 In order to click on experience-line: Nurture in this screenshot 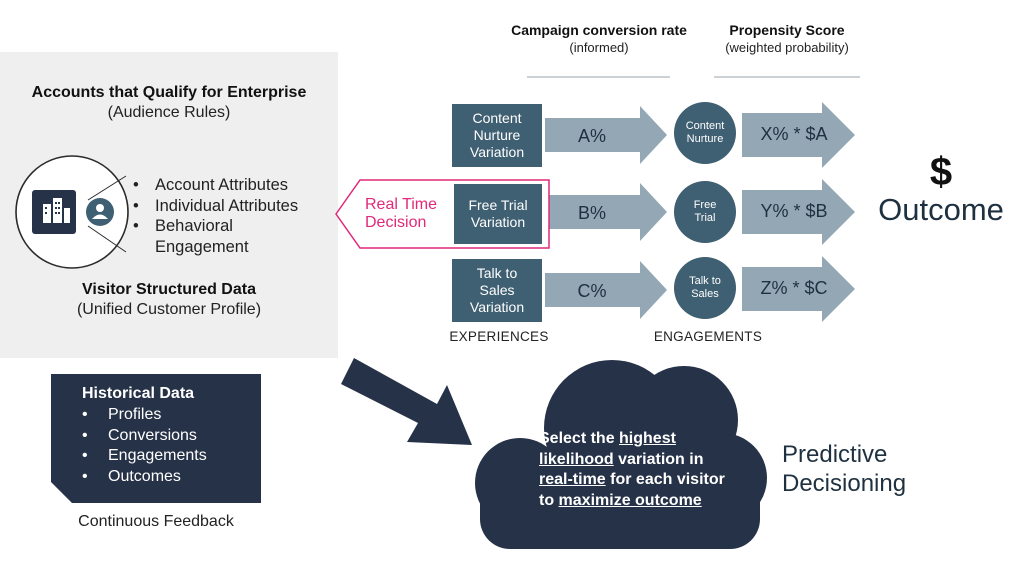, I will do `click(497, 135)`.